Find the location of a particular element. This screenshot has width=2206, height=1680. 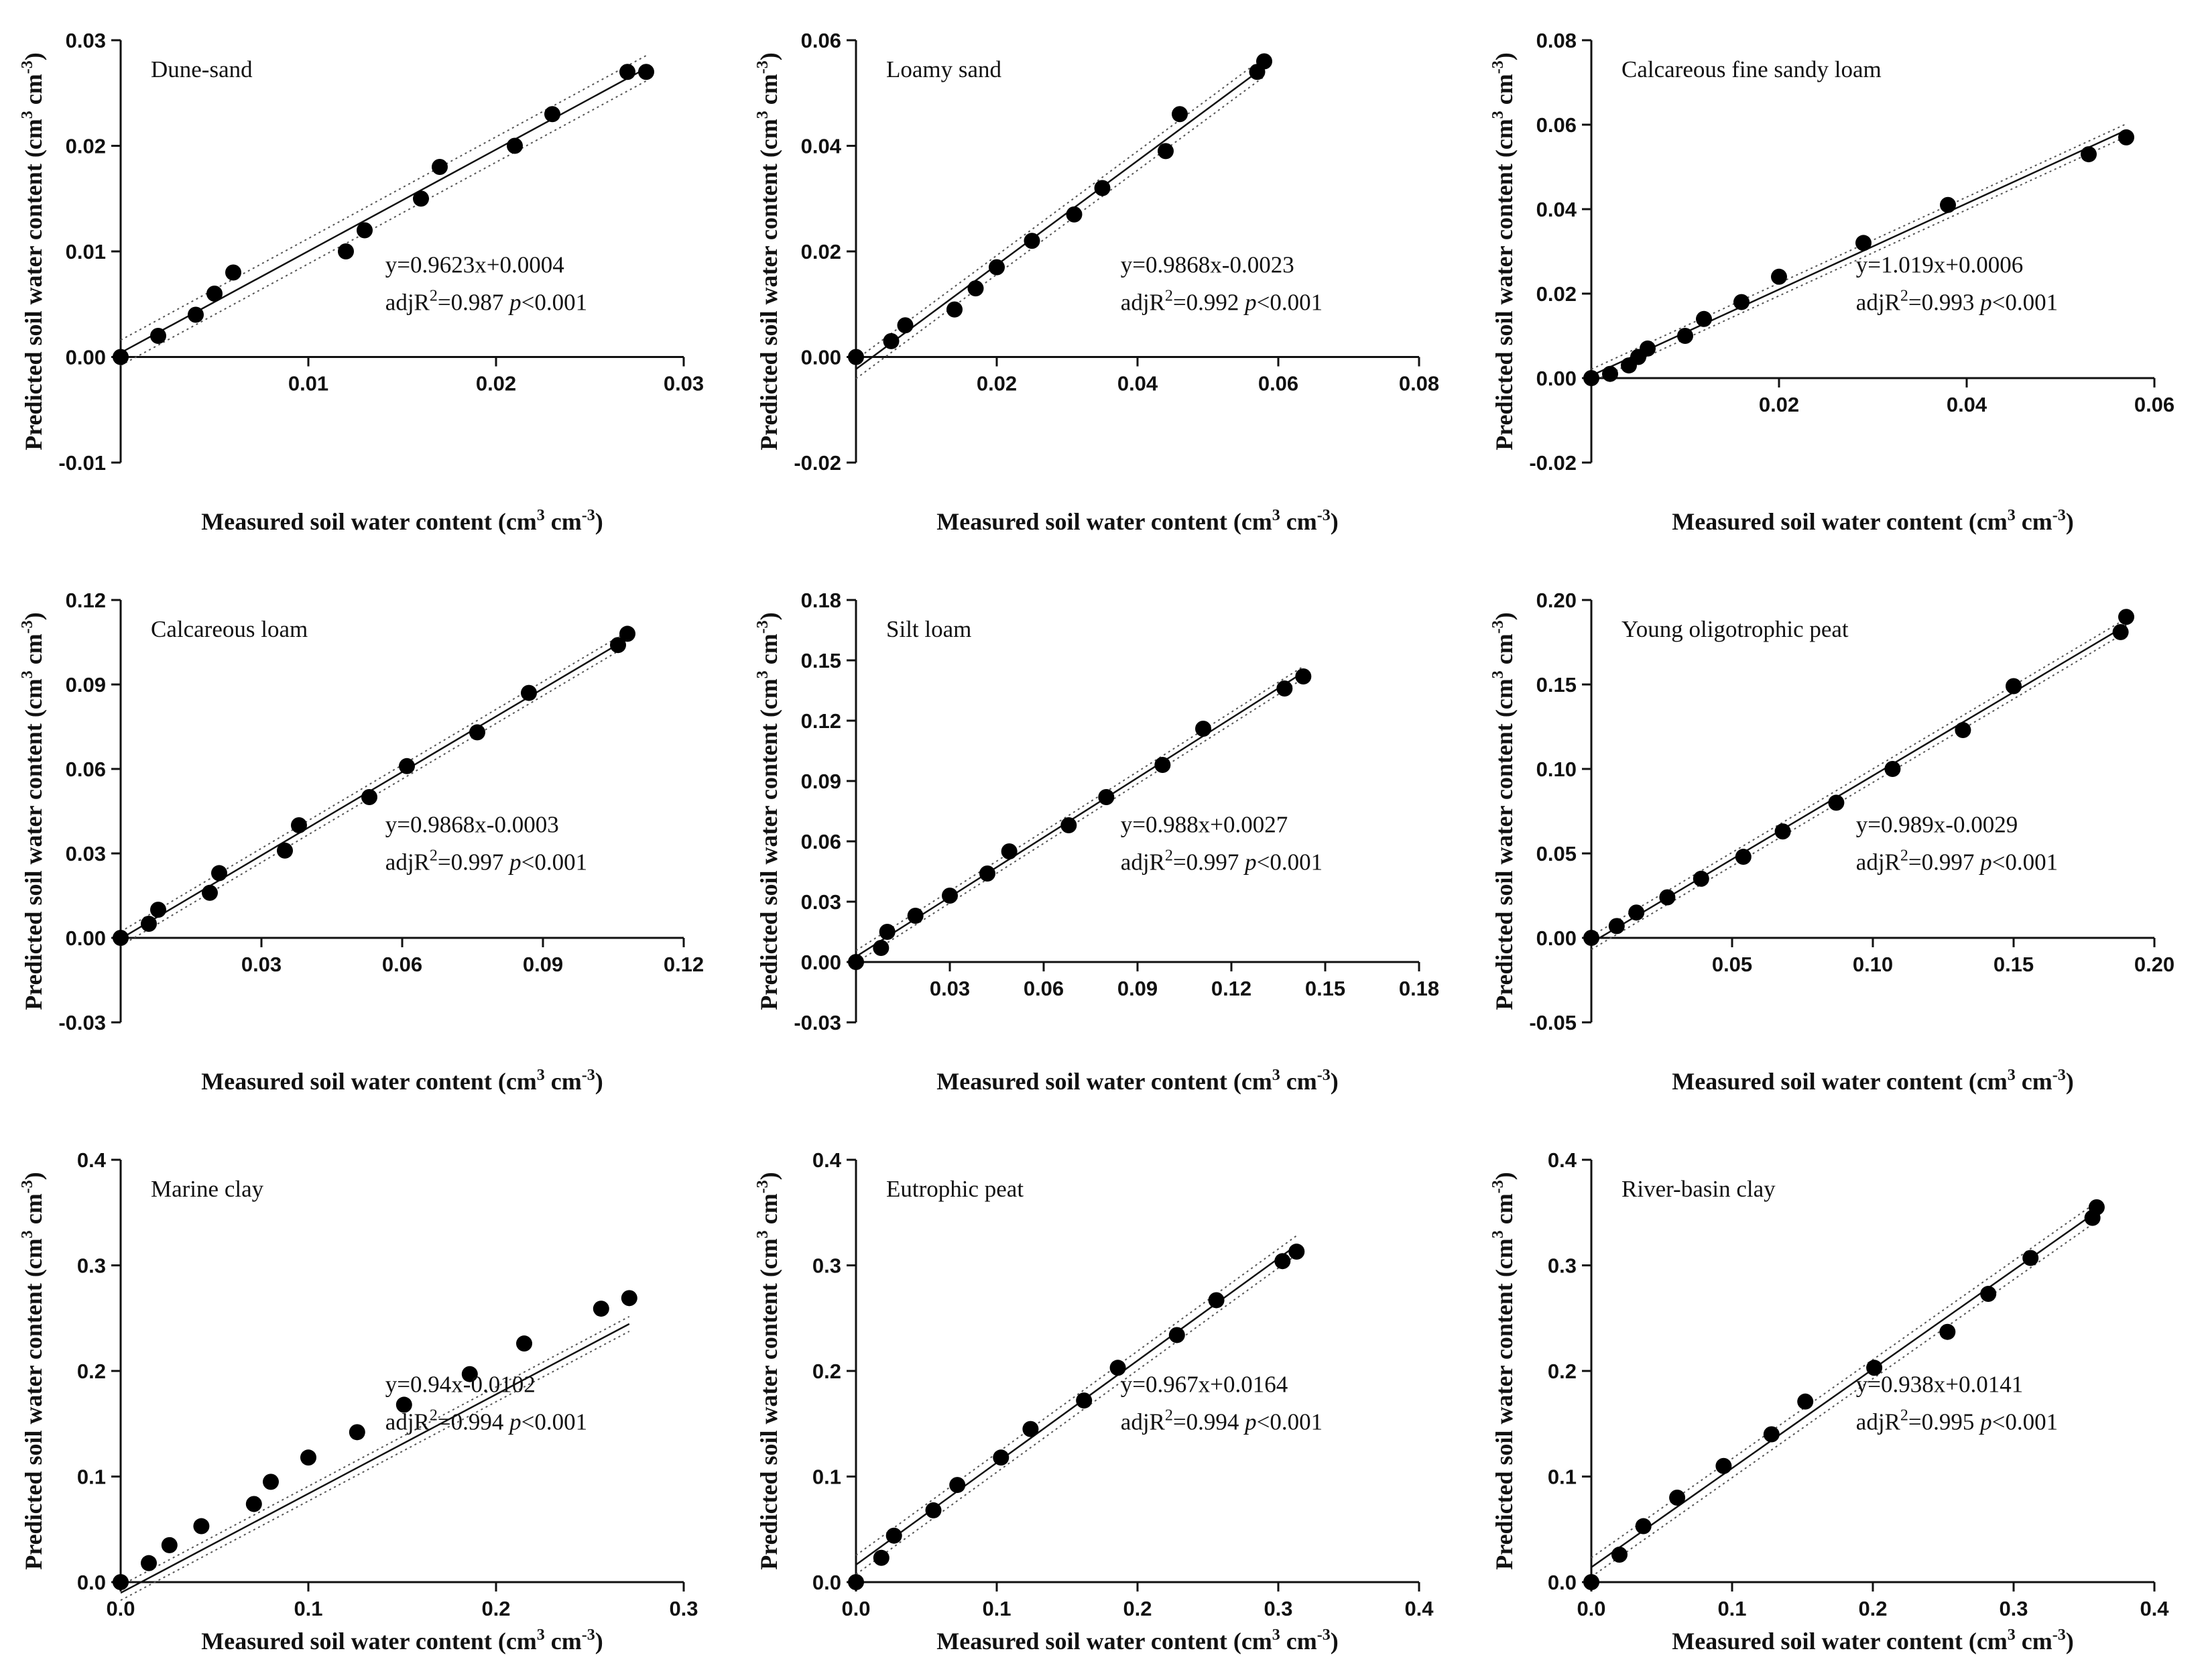

x-tick-label: 0.03 is located at coordinates (261, 964).